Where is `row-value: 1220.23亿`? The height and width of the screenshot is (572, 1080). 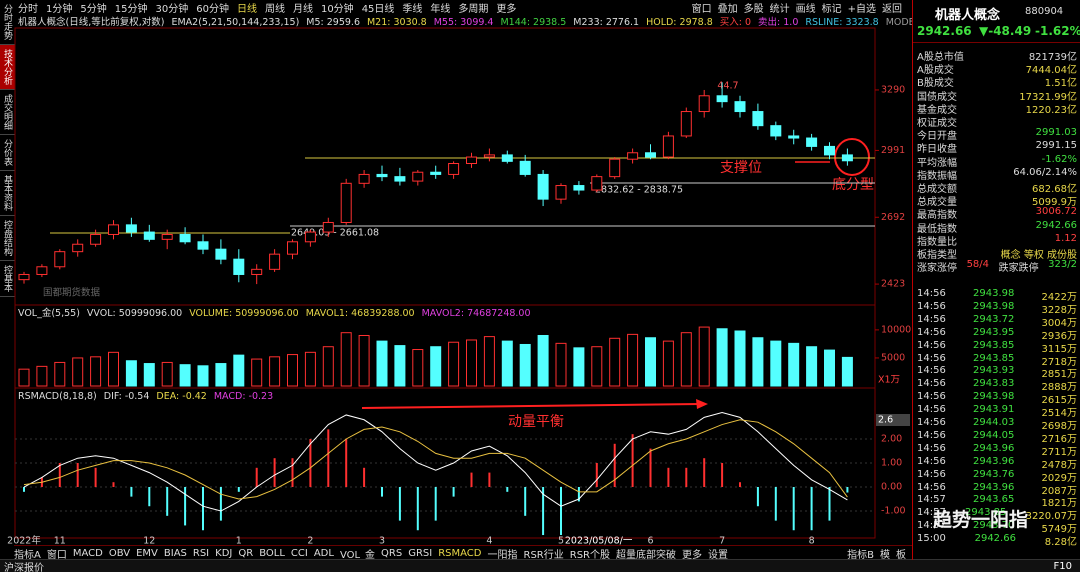 row-value: 1220.23亿 is located at coordinates (1051, 110).